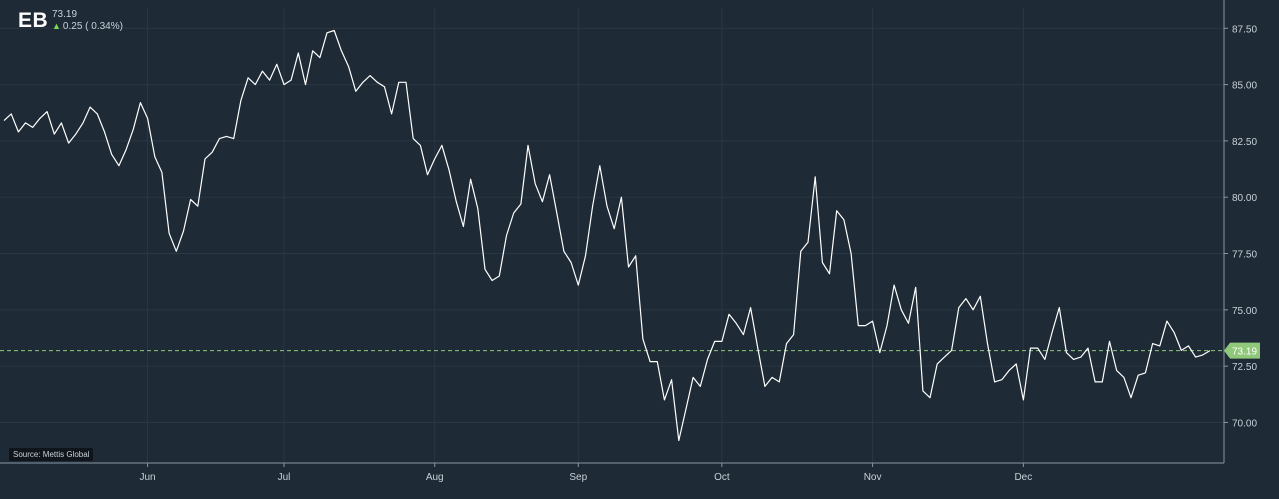 The height and width of the screenshot is (499, 1279). I want to click on up-arrow-icon: ▲, so click(56, 26).